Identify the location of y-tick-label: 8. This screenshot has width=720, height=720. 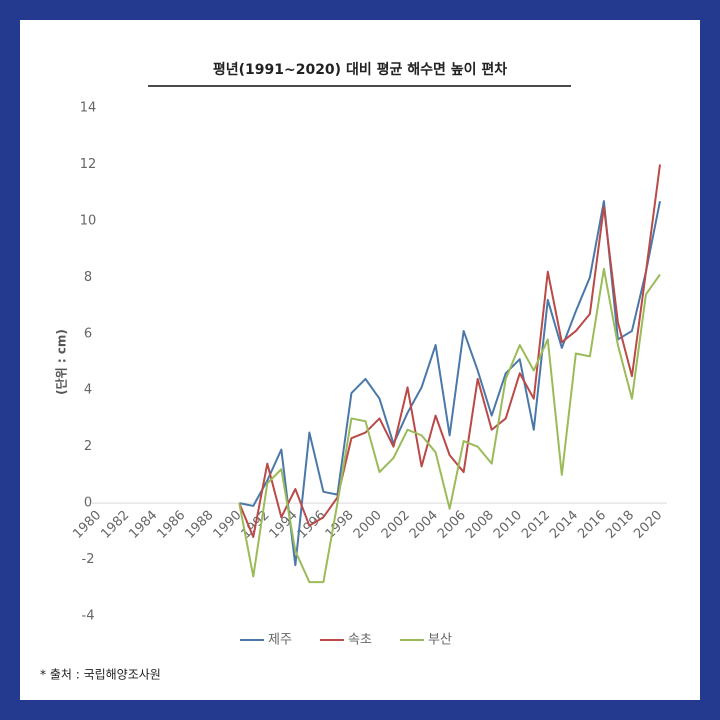
(88, 277).